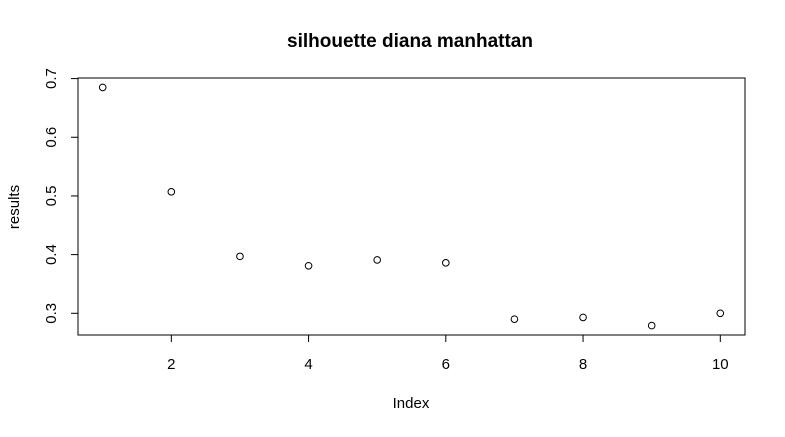 This screenshot has height=437, width=785. I want to click on x-tick-label: 4, so click(308, 364).